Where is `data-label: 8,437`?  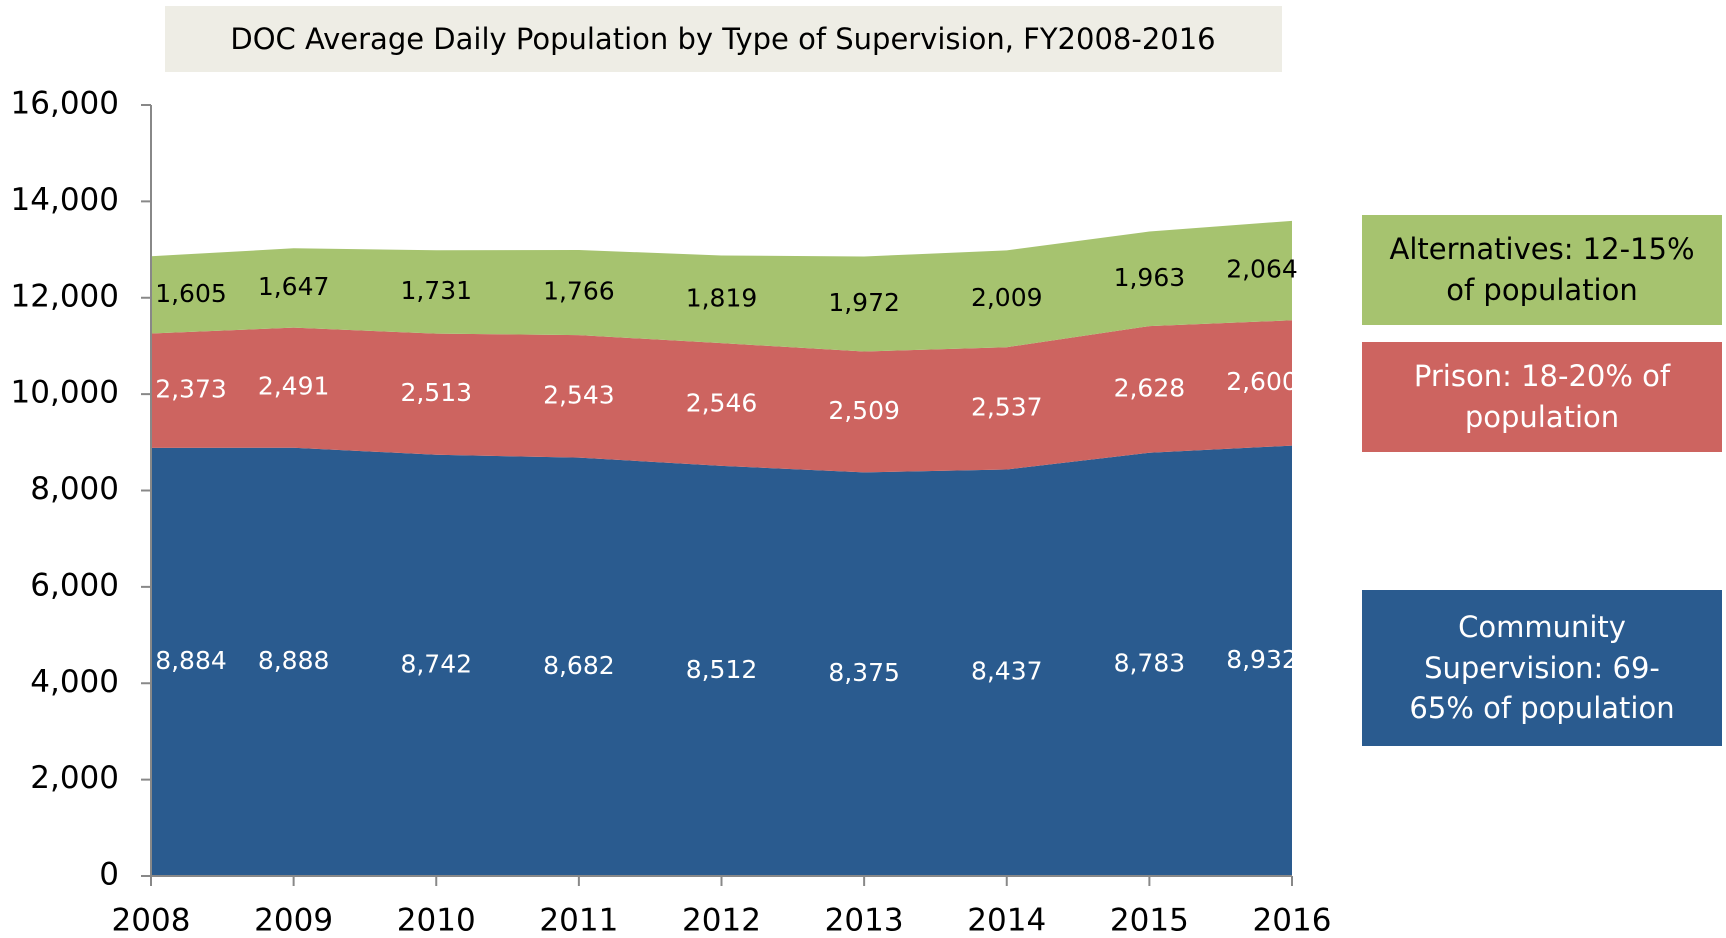
data-label: 8,437 is located at coordinates (1007, 671).